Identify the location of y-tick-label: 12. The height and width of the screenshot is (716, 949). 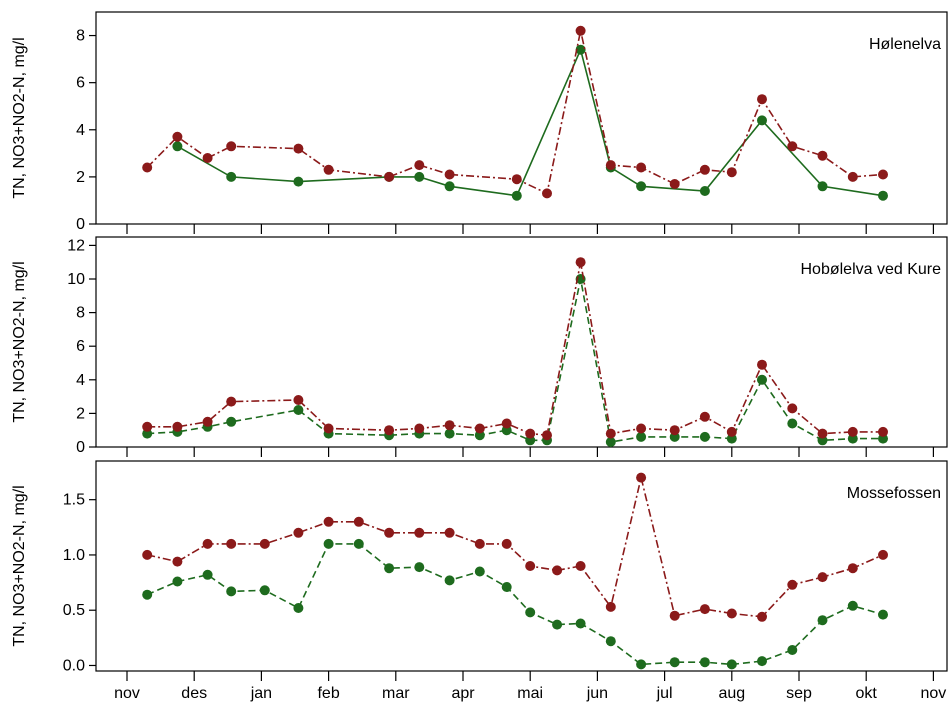
(76, 245).